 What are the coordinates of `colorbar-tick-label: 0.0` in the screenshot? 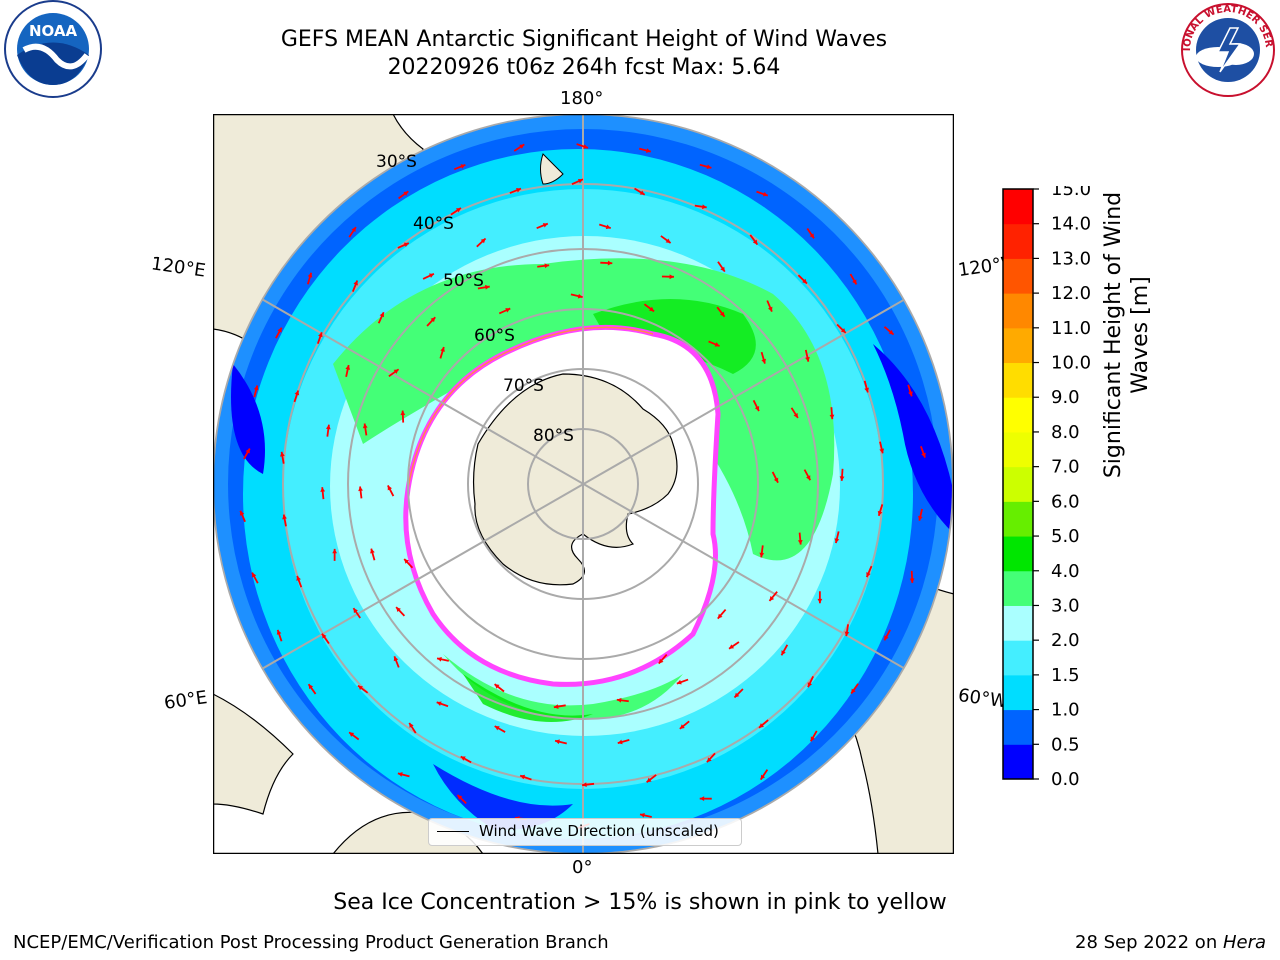 It's located at (1065, 777).